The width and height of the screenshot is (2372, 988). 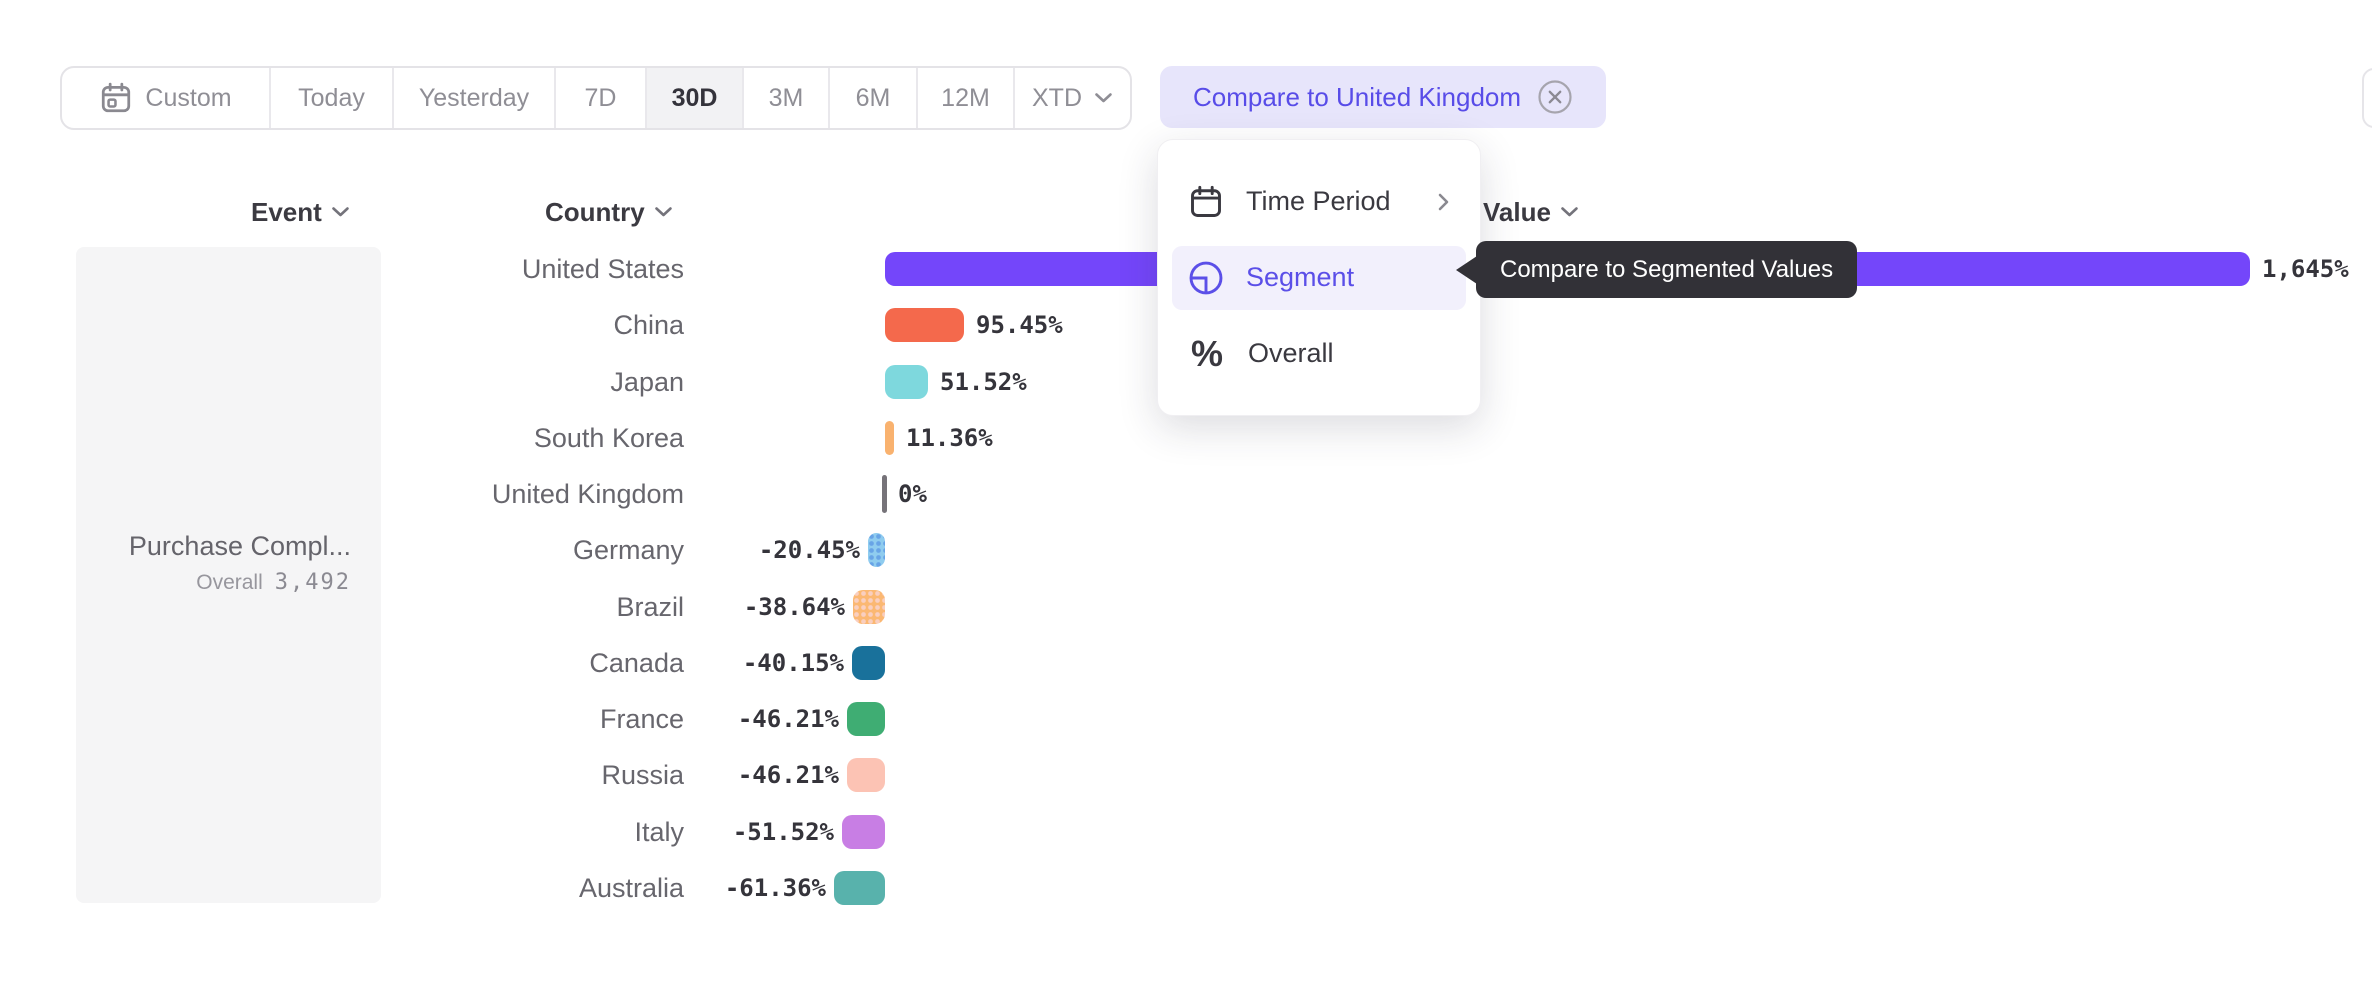 I want to click on bar-australia, so click(x=859, y=888).